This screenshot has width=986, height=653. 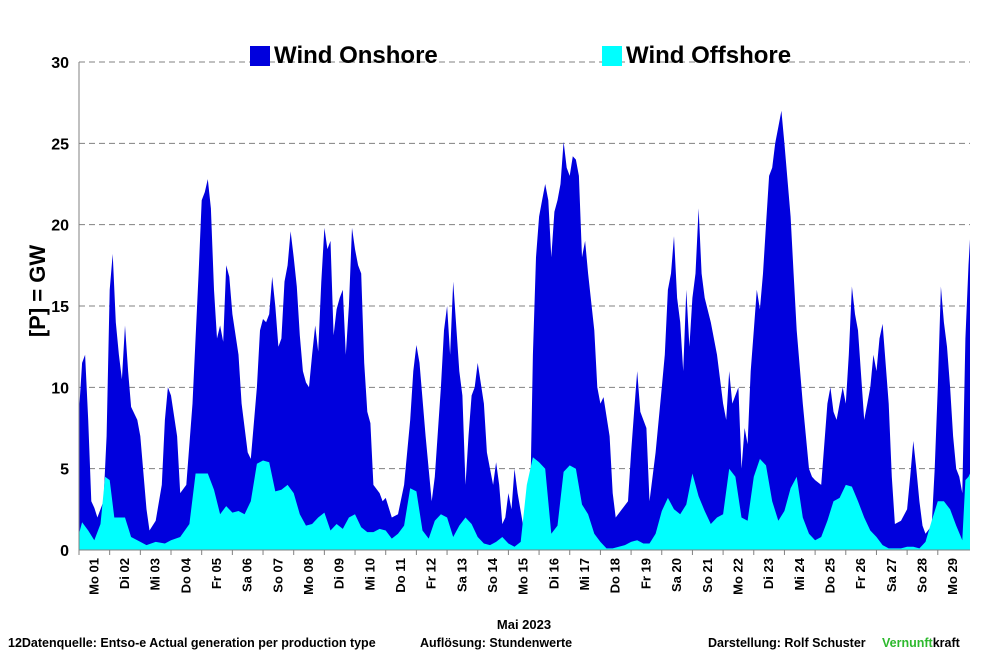 I want to click on y-axis-title: [P] = GW, so click(x=37, y=291).